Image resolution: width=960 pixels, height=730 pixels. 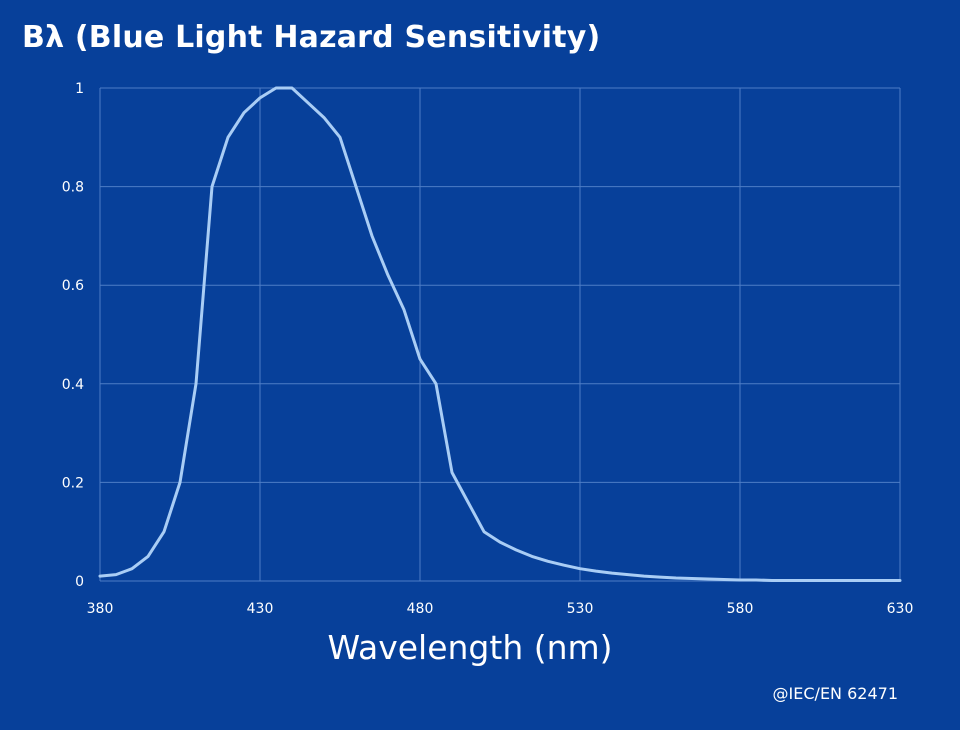 What do you see at coordinates (580, 609) in the screenshot?
I see `x-tick-label: 530` at bounding box center [580, 609].